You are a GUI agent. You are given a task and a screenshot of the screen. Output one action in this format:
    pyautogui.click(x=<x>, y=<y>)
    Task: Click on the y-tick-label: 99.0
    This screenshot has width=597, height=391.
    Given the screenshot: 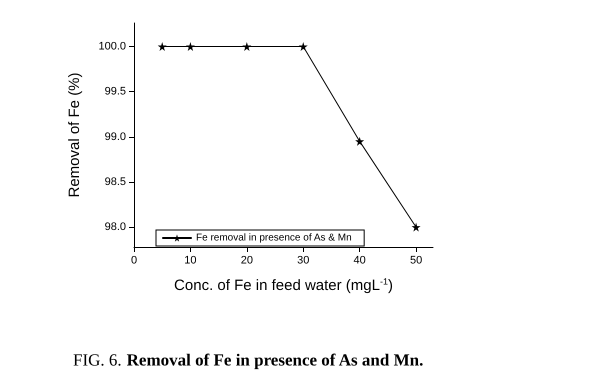 What is the action you would take?
    pyautogui.click(x=115, y=136)
    